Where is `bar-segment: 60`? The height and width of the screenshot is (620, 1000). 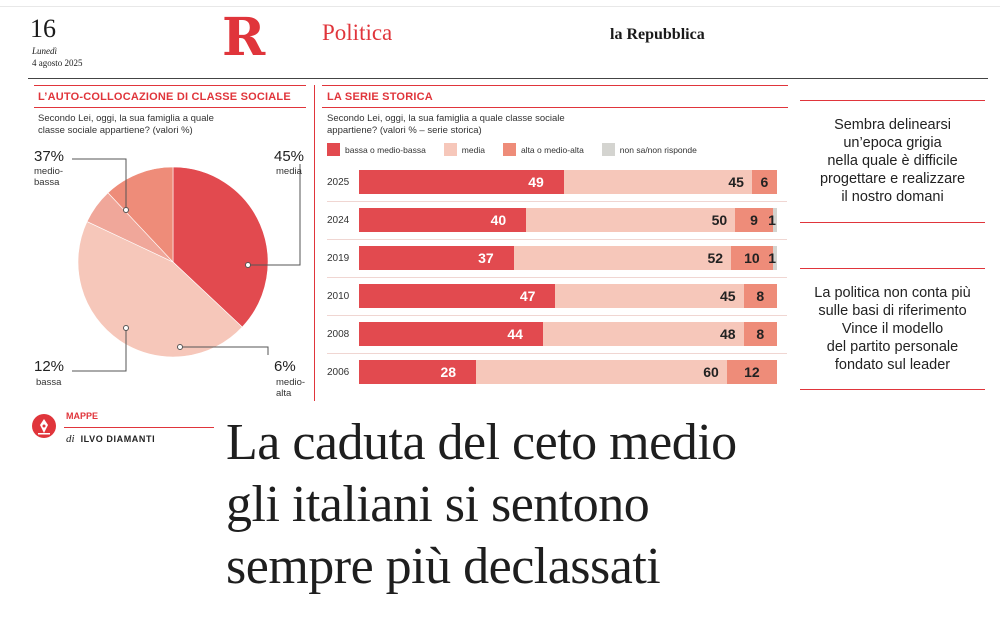 bar-segment: 60 is located at coordinates (601, 372).